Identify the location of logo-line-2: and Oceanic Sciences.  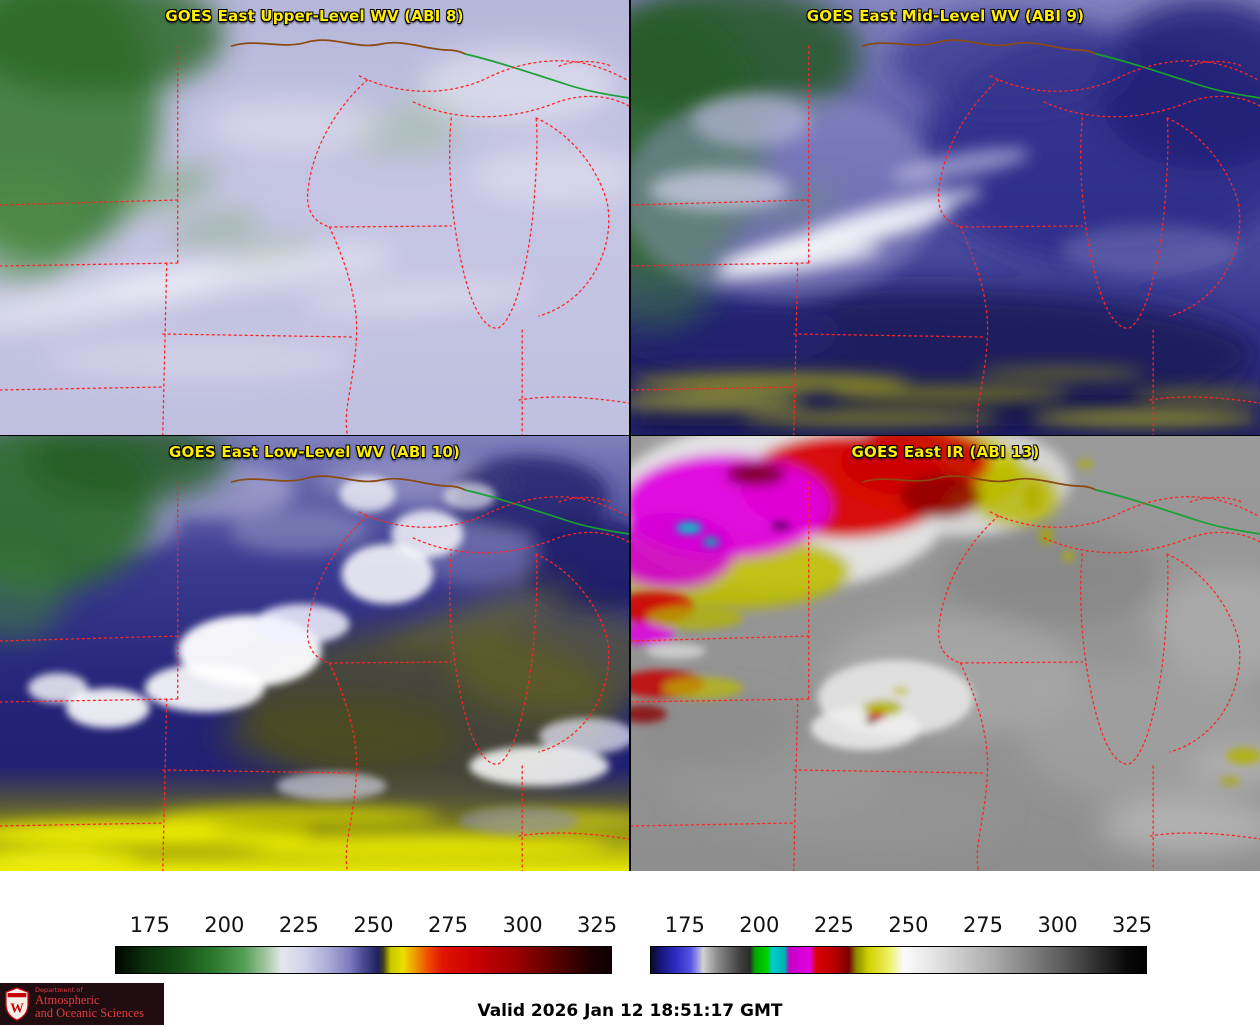
(89, 1013).